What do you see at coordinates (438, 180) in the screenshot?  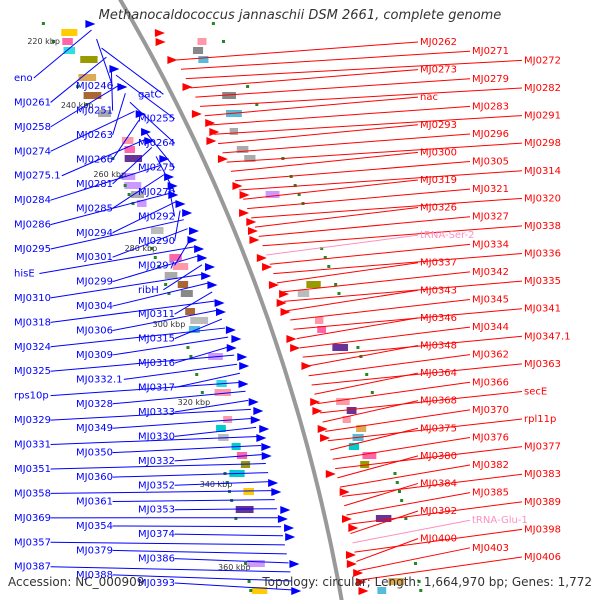 I see `gene-label-right: MJ0319` at bounding box center [438, 180].